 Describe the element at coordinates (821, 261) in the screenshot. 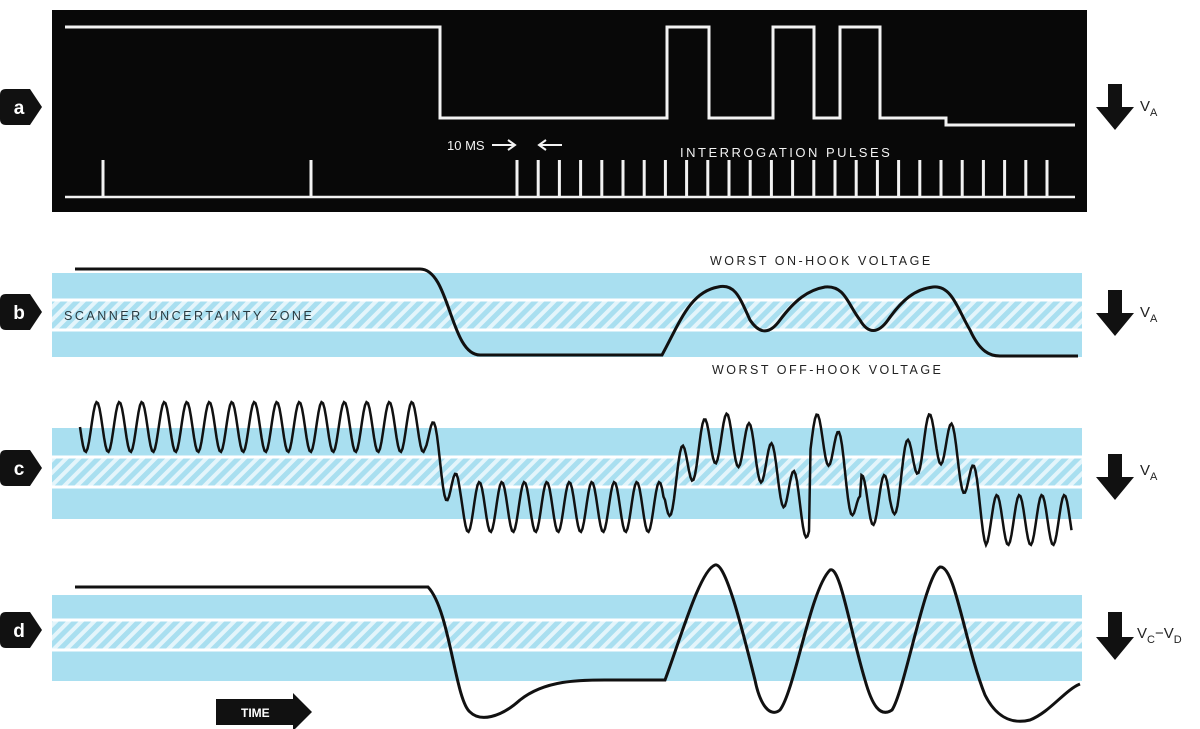

I see `on-hook-label: WORST ON-HOOK VOLTAGE` at that location.